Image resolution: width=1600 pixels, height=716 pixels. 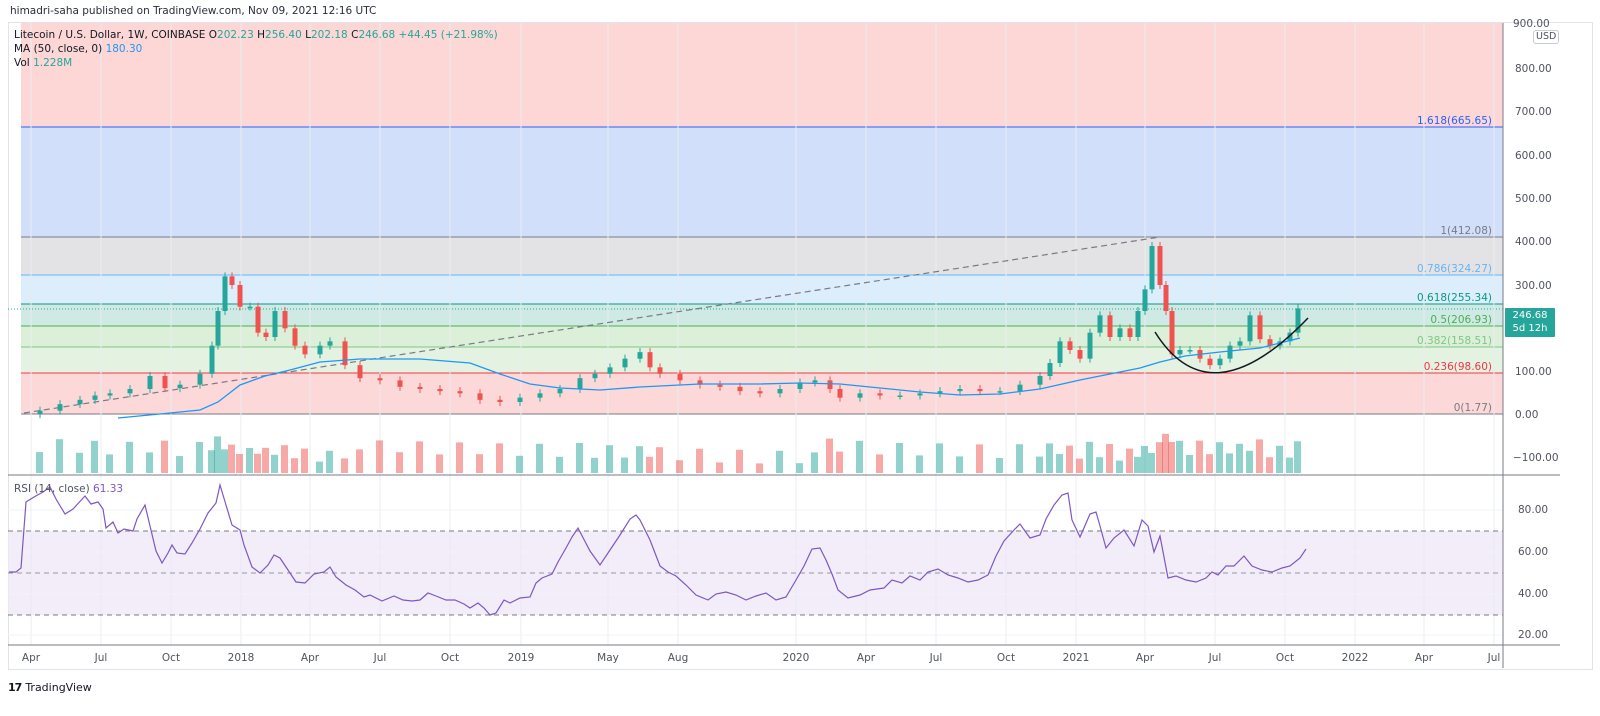 What do you see at coordinates (1466, 231) in the screenshot?
I see `fib-label-1: 1(412.08)` at bounding box center [1466, 231].